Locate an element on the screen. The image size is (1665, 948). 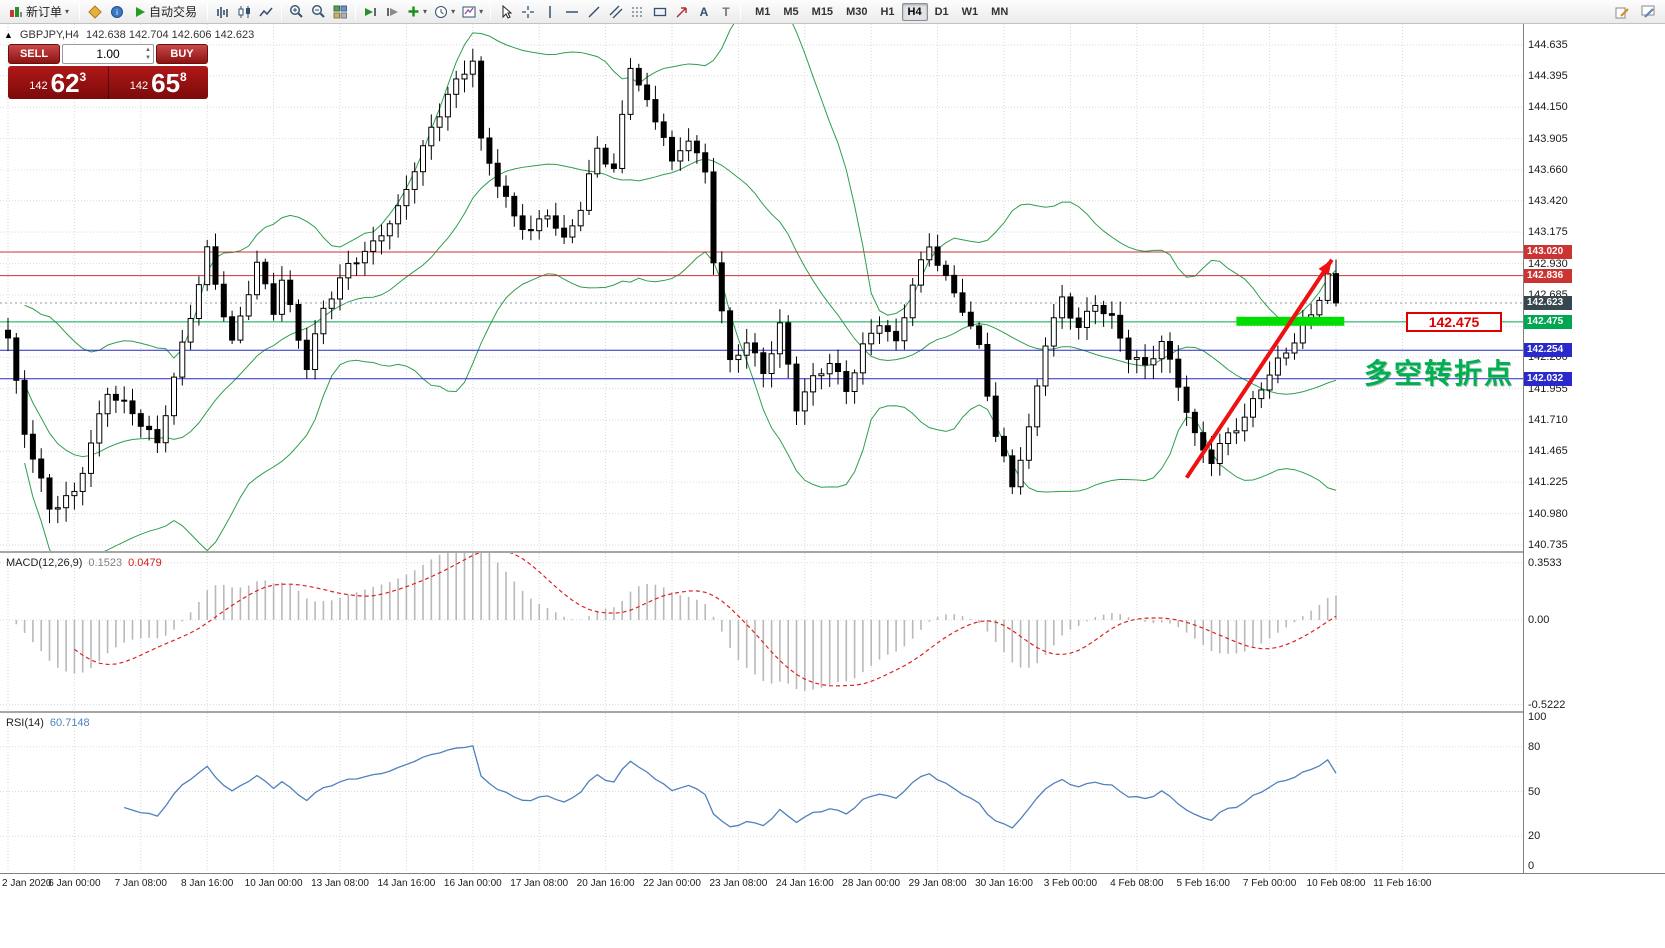
volume-input: 1.00 ▲ ▼ is located at coordinates (108, 54).